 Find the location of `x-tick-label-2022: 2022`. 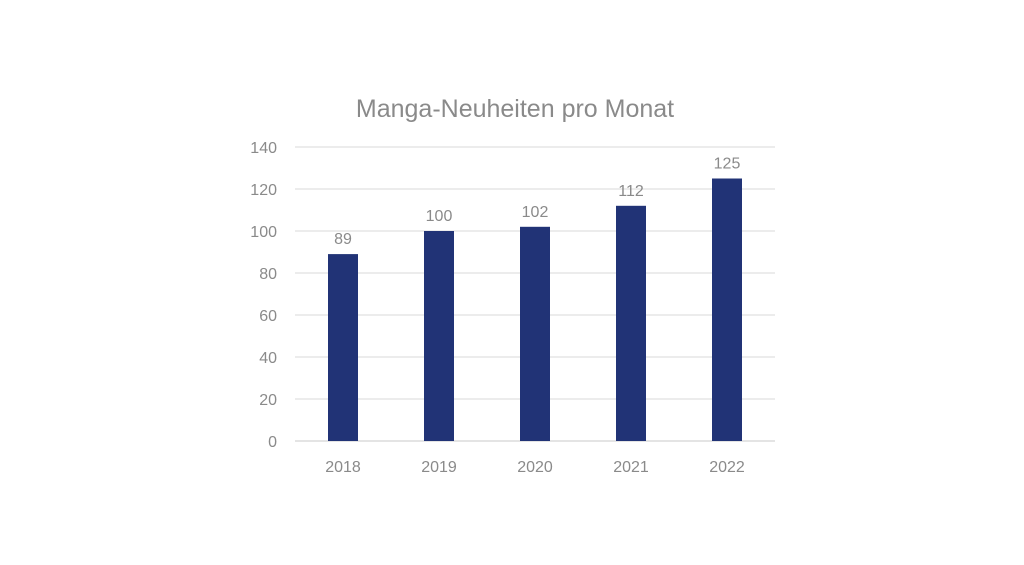

x-tick-label-2022: 2022 is located at coordinates (727, 467).